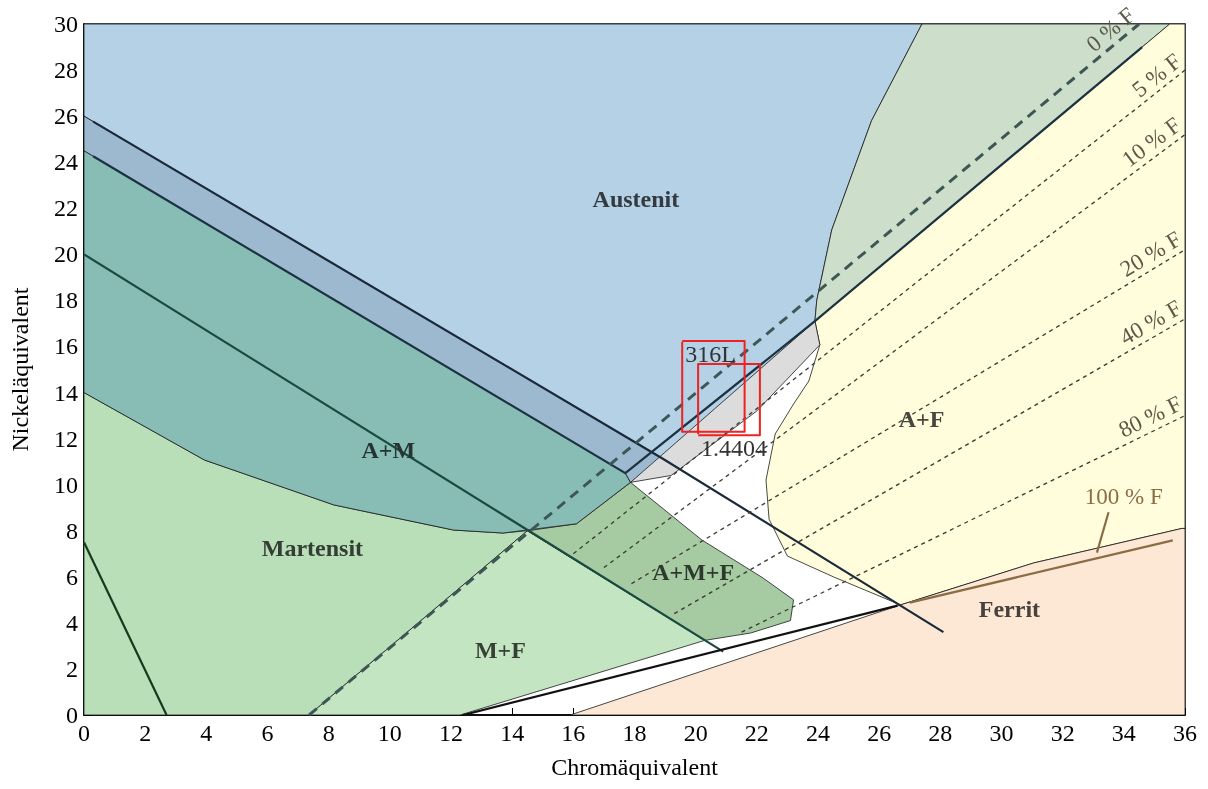  What do you see at coordinates (1001, 733) in the screenshot?
I see `x-tick-label: 30` at bounding box center [1001, 733].